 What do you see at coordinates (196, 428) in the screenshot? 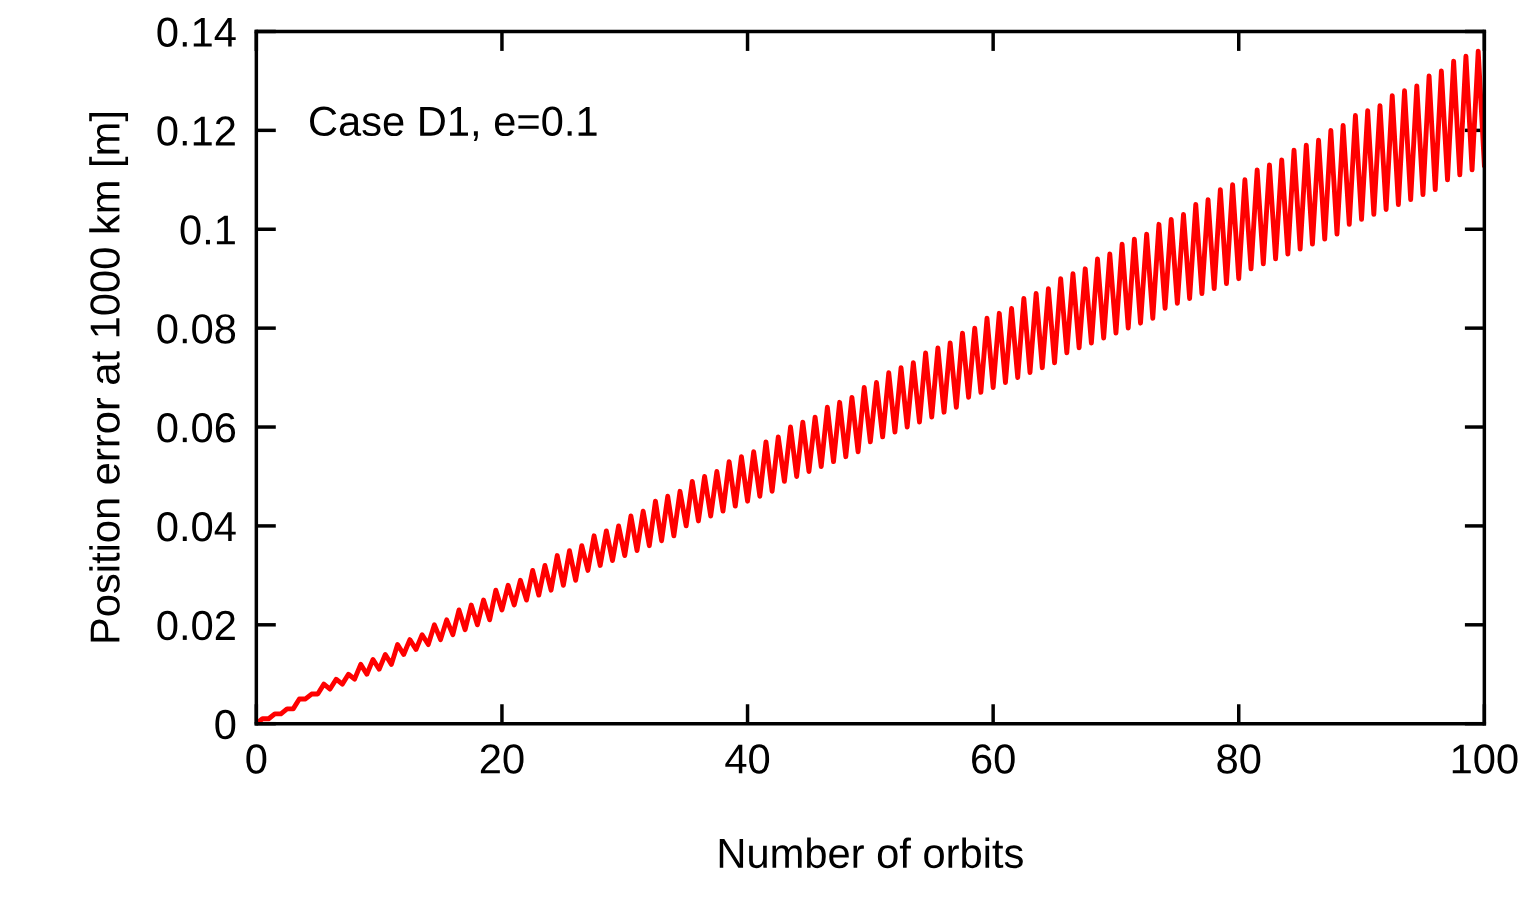
I see `y-tick-label: 0.06` at bounding box center [196, 428].